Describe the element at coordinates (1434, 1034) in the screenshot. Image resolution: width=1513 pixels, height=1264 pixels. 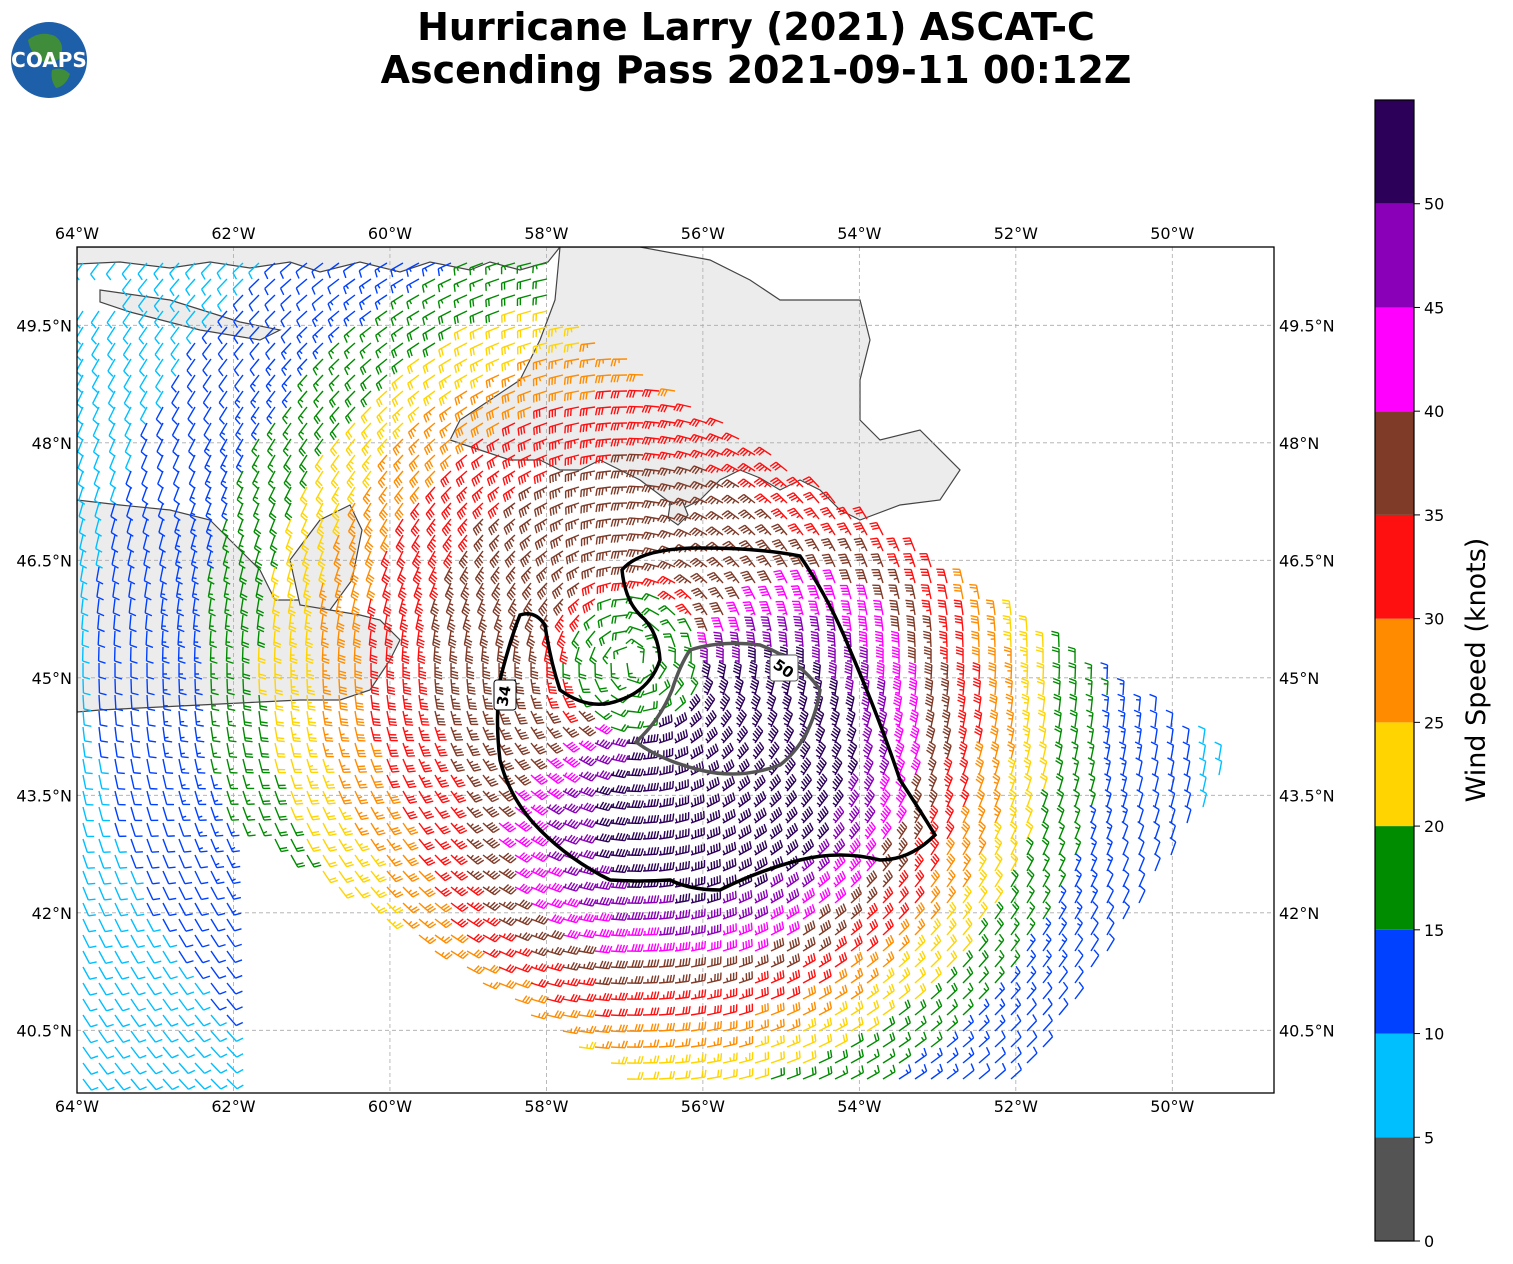
I see `colorbar-tick-label: 10` at that location.